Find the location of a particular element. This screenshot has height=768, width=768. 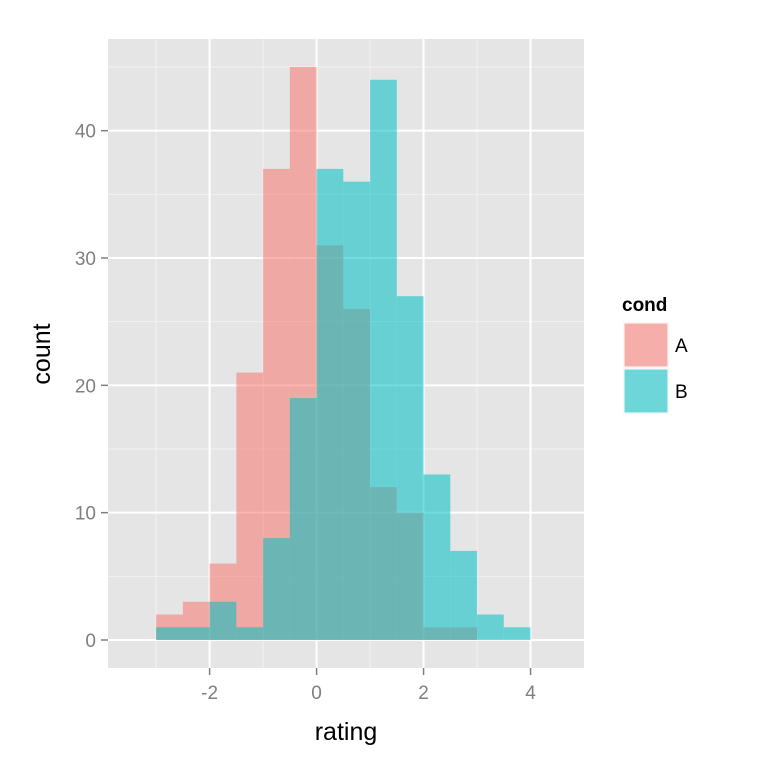

legend-item-b: B is located at coordinates (655, 391).